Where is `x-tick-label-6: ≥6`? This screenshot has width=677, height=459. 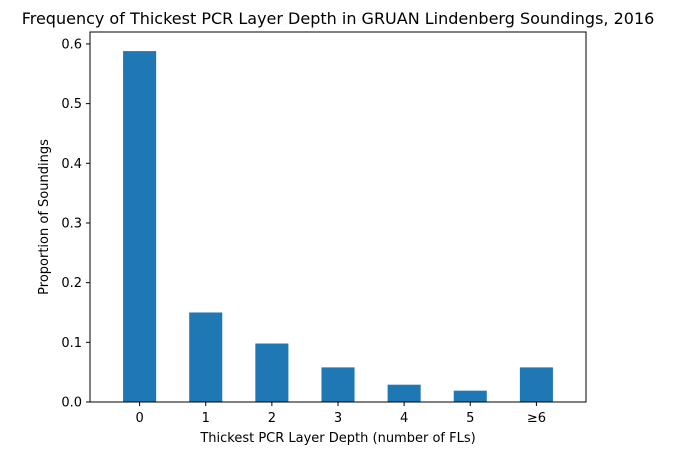 x-tick-label-6: ≥6 is located at coordinates (536, 418).